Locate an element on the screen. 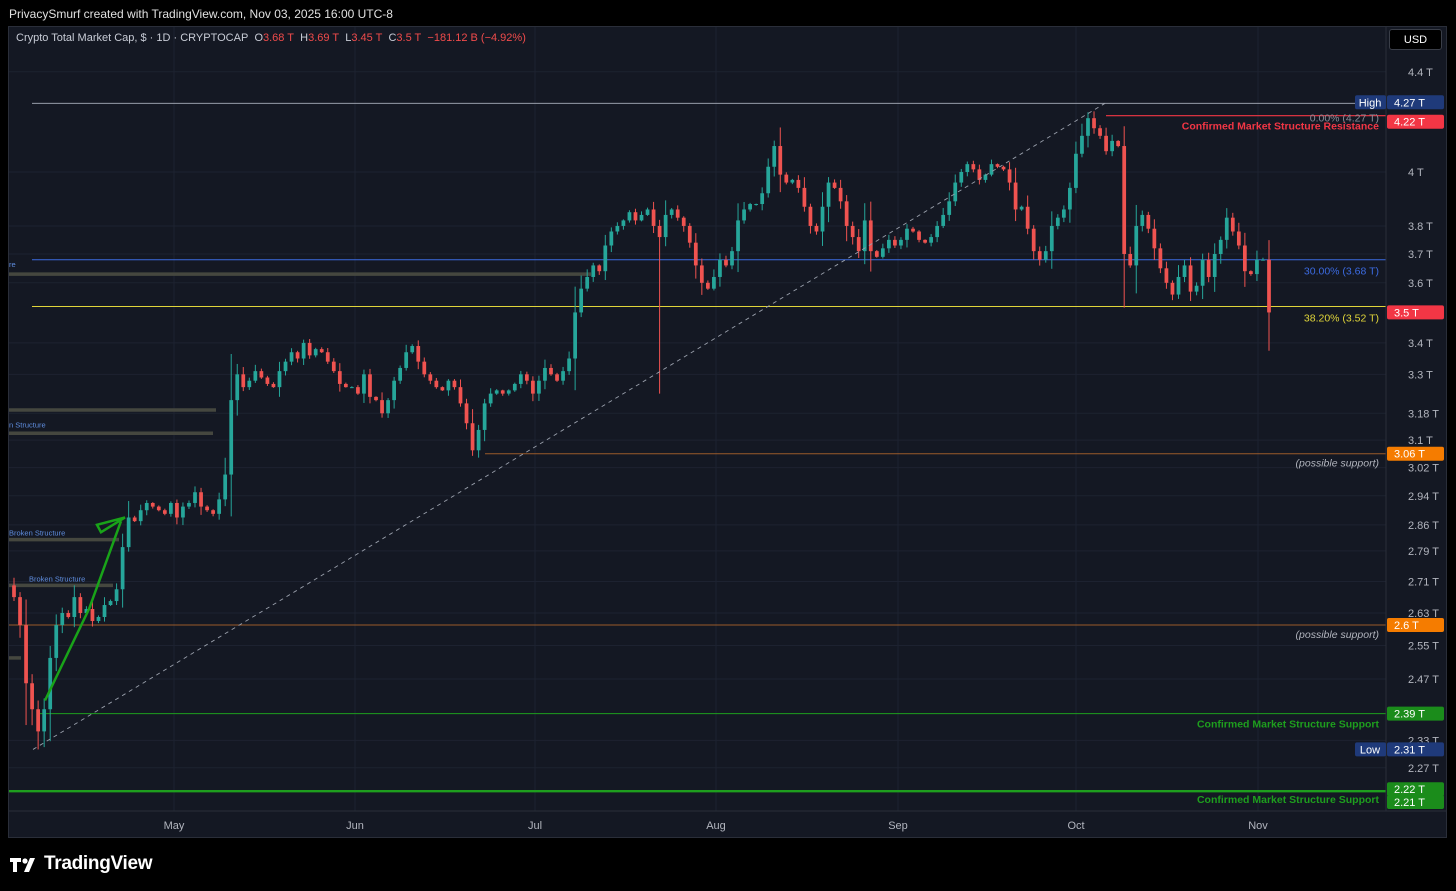  open-label: O is located at coordinates (258, 38).